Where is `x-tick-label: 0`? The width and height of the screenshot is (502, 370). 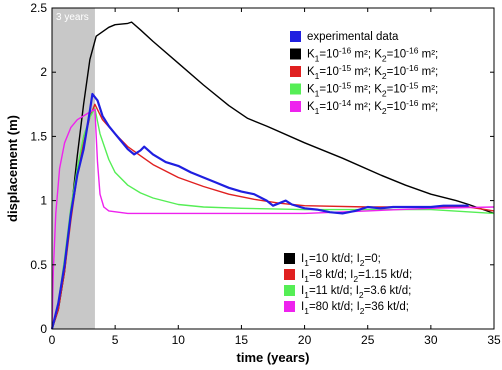
x-tick-label: 0 is located at coordinates (52, 340).